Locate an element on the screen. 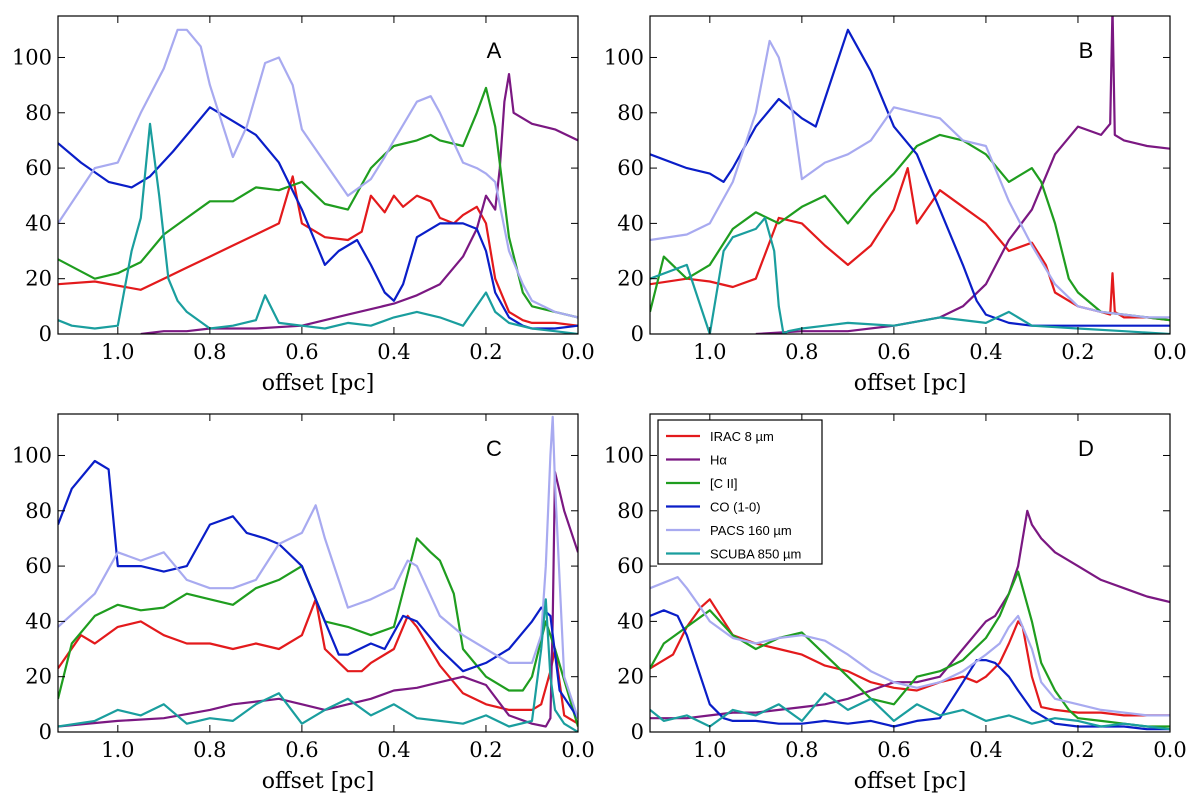  legend-item-scuba: SCUBA 850 µm is located at coordinates (733, 554).